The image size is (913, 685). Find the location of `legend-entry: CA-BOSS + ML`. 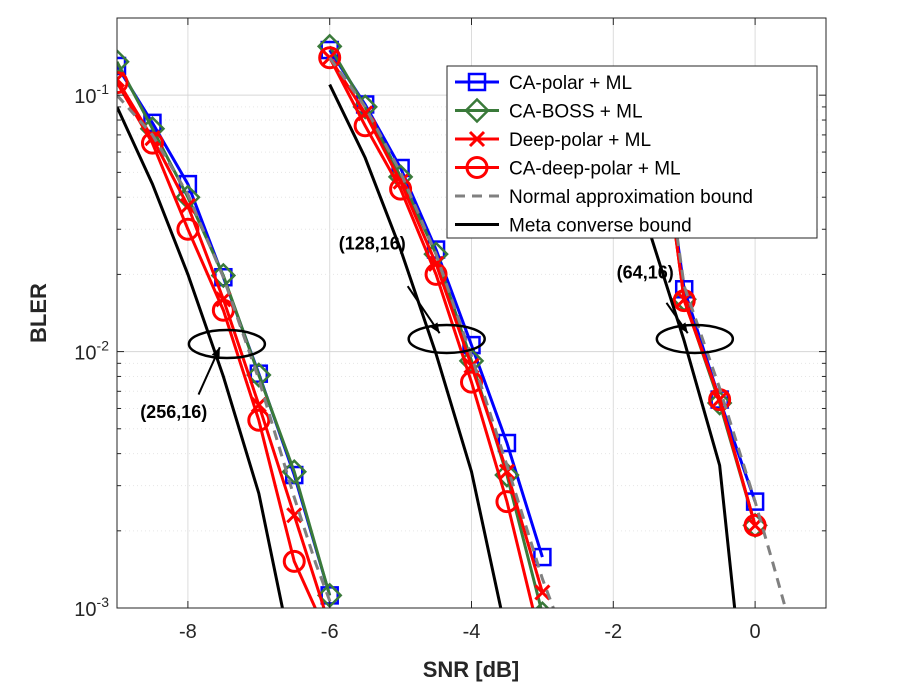

legend-entry: CA-BOSS + ML is located at coordinates (549, 110).